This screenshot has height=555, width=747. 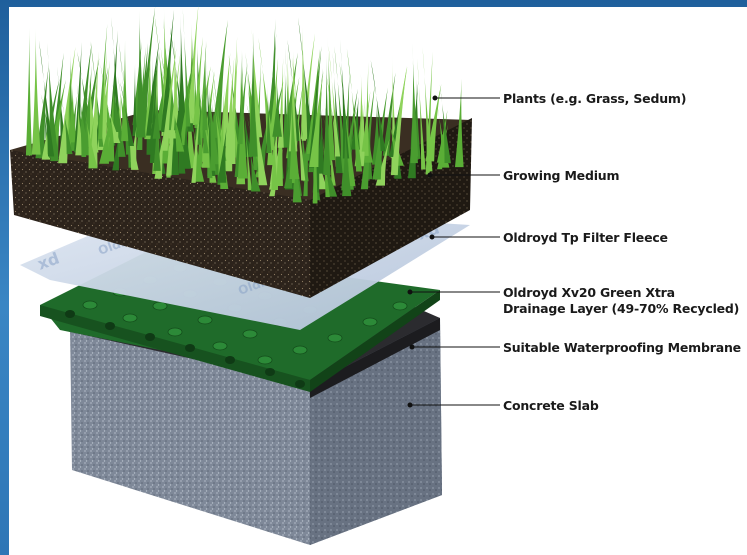 I want to click on leader-dot-fleece, so click(x=432, y=237).